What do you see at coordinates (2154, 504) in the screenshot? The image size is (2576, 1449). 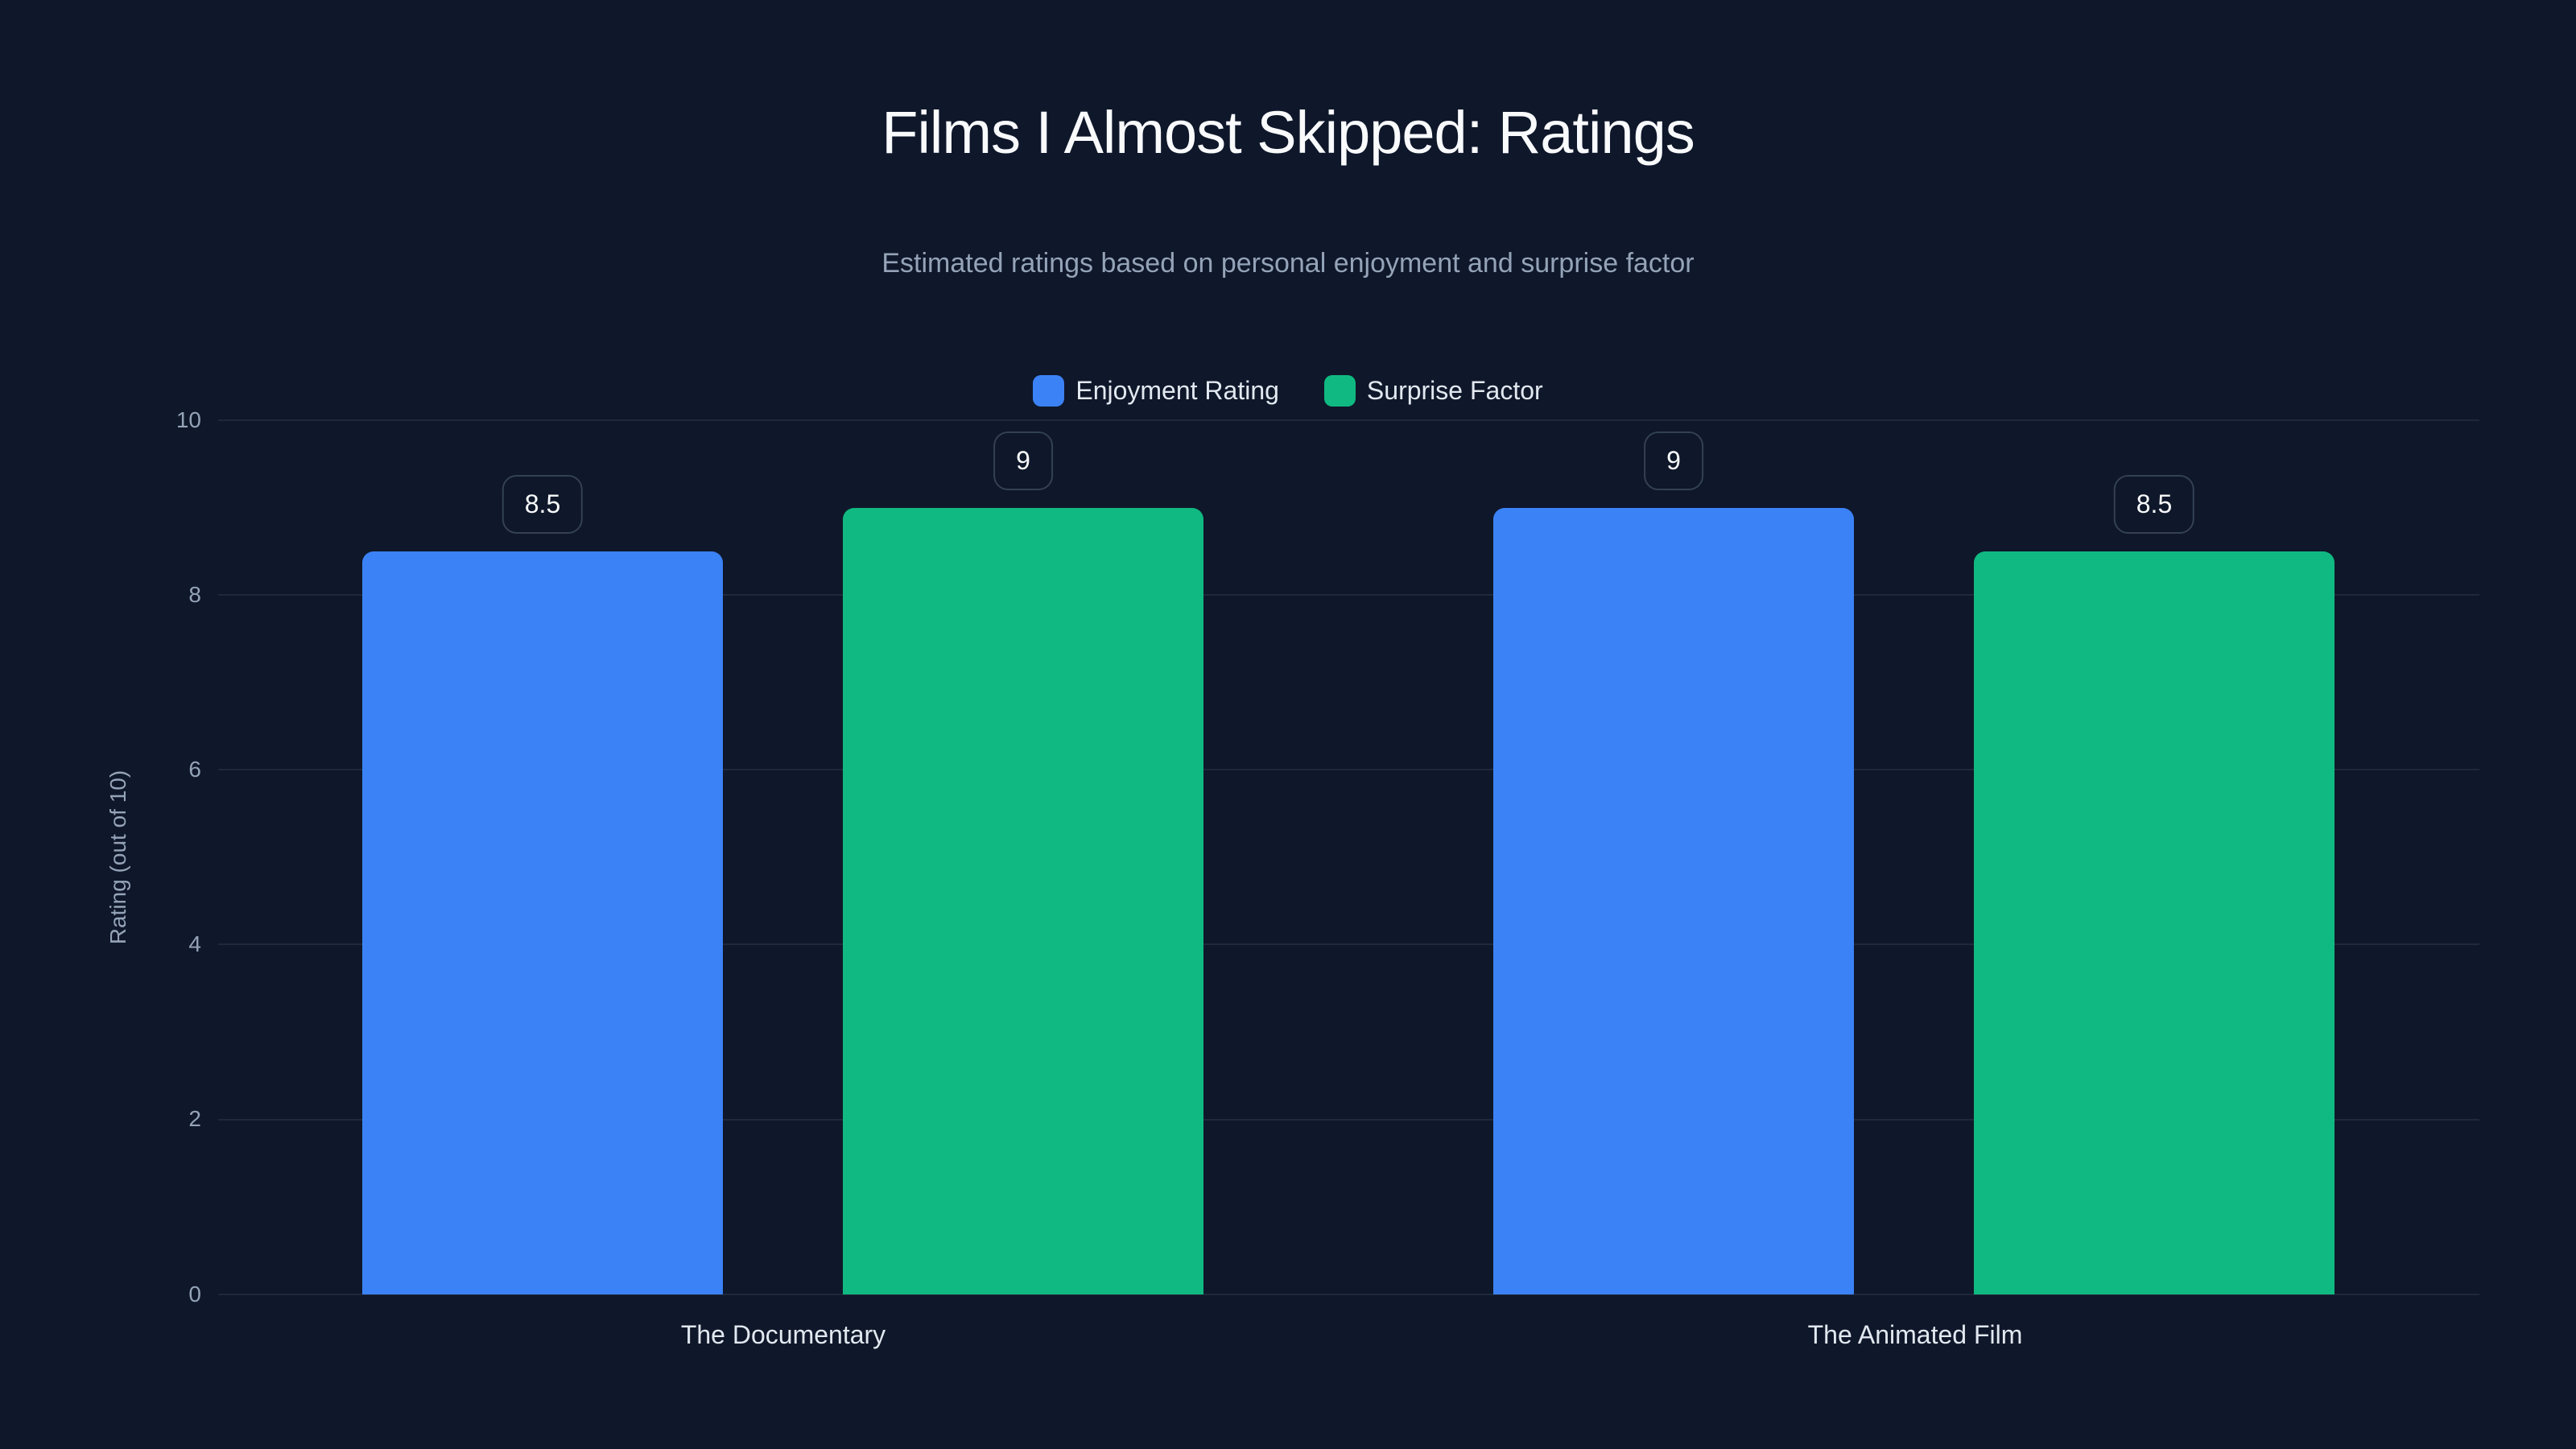 I see `value-label-animated-surprise: 8.5` at bounding box center [2154, 504].